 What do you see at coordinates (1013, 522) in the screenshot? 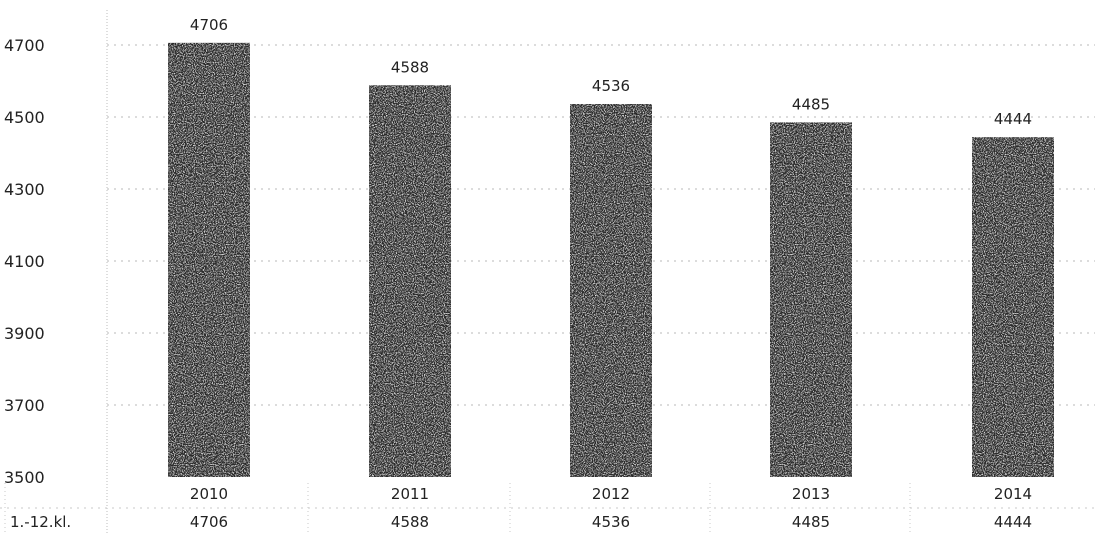
I see `table-cell: 4444` at bounding box center [1013, 522].